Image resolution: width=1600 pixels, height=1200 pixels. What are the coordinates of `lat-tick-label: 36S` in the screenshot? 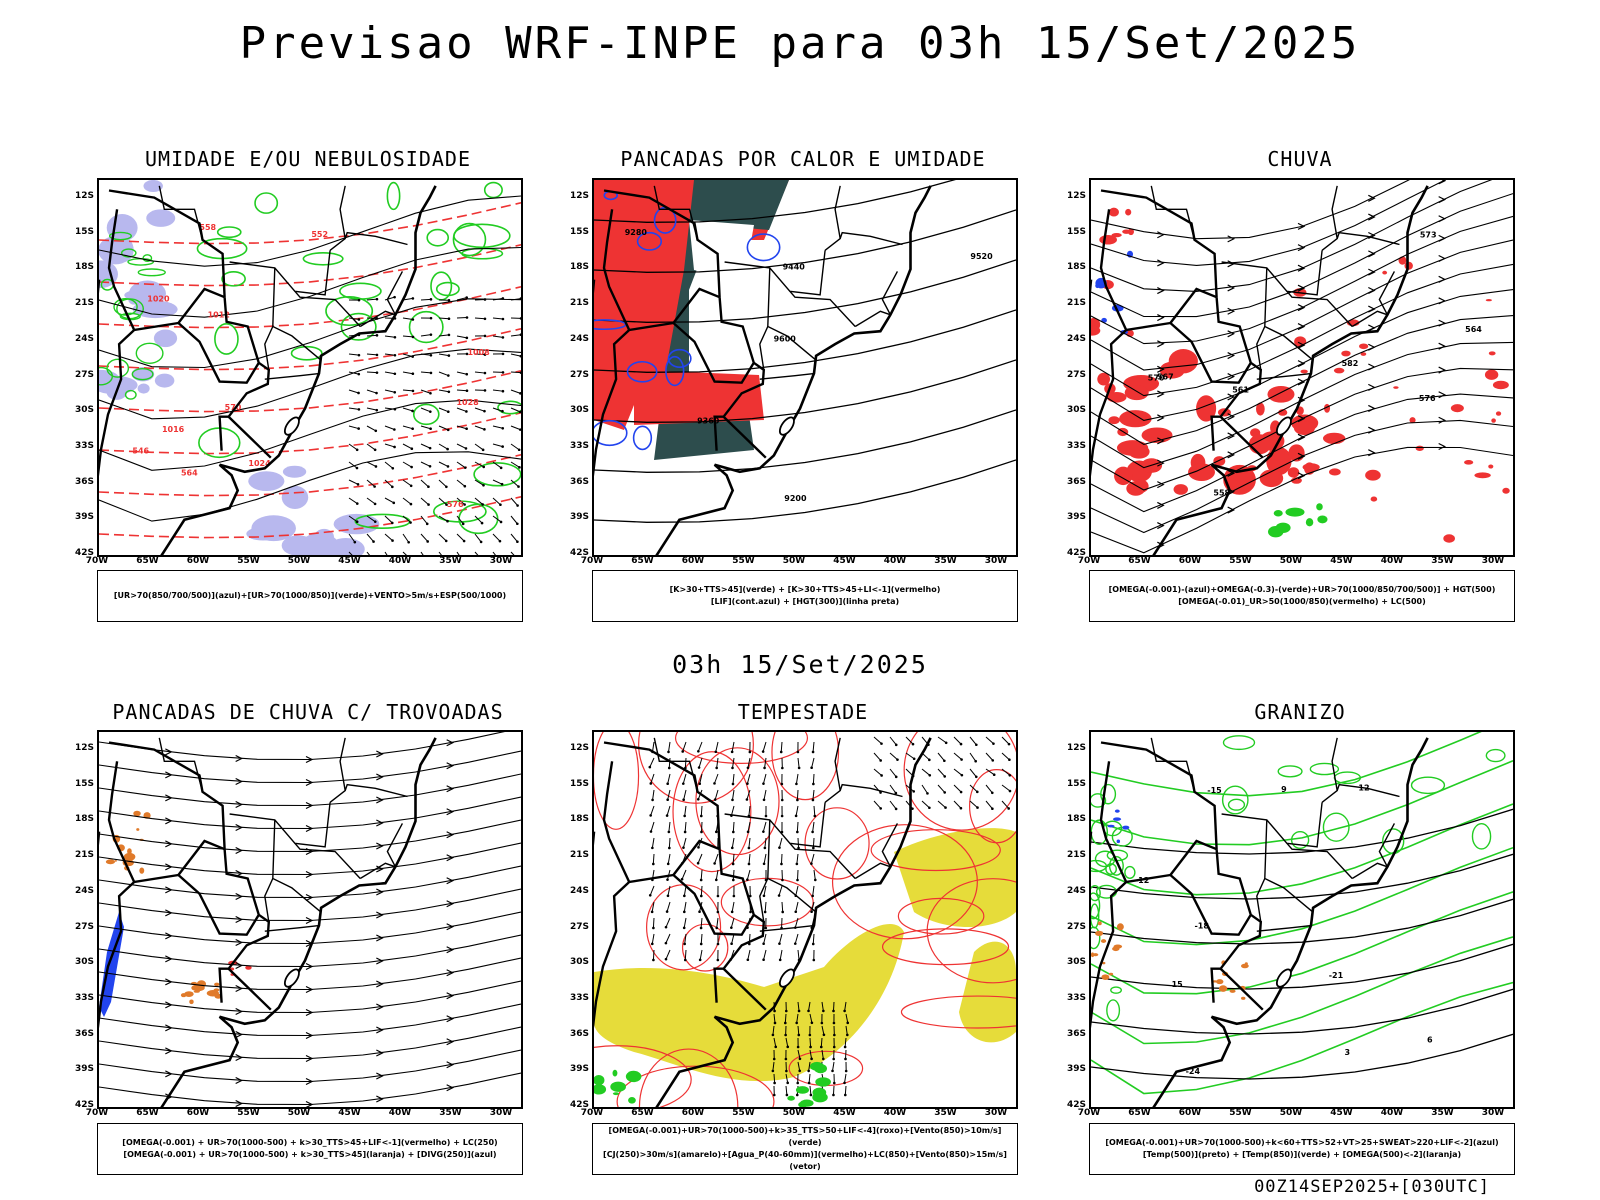 It's located at (579, 481).